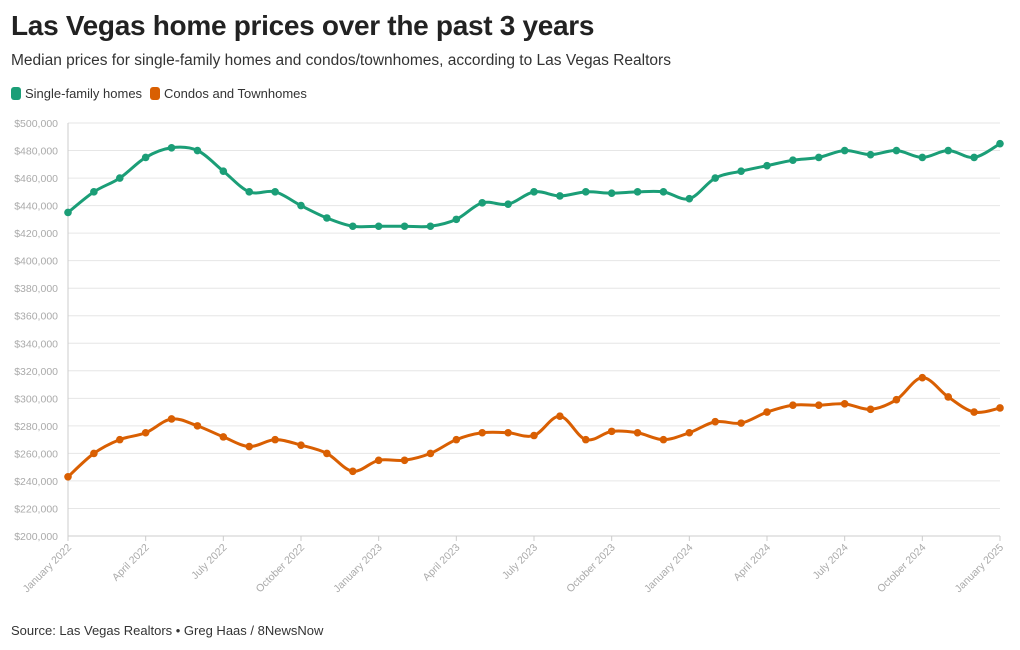  Describe the element at coordinates (155, 93) in the screenshot. I see `legend-swatch-condos` at that location.